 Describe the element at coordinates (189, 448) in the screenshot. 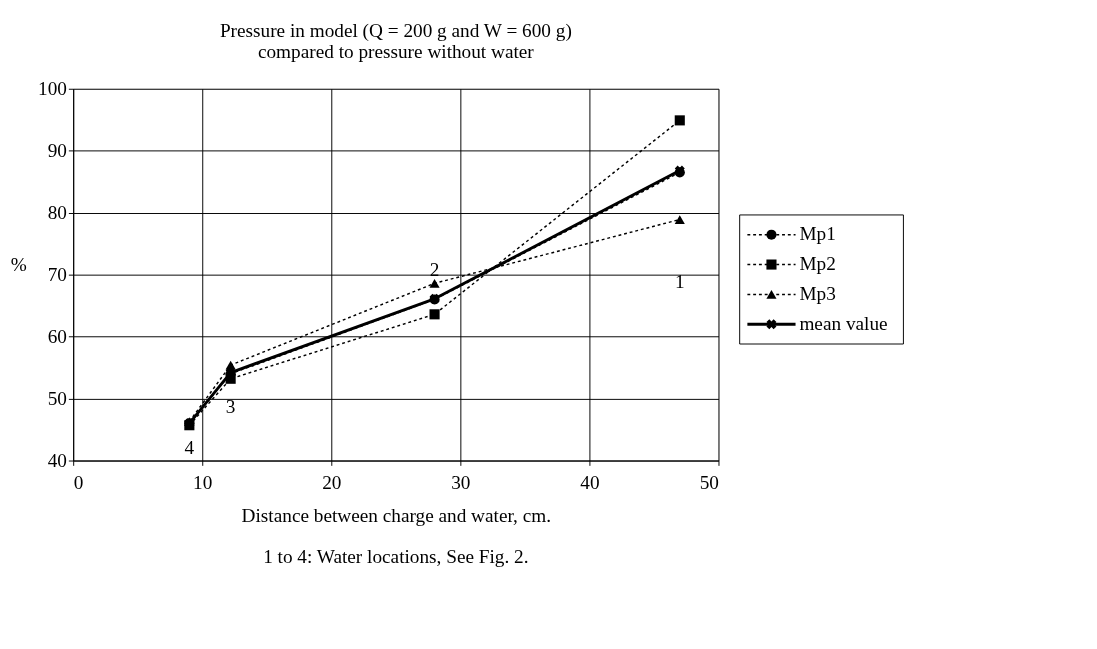

I see `annotation: 4` at that location.